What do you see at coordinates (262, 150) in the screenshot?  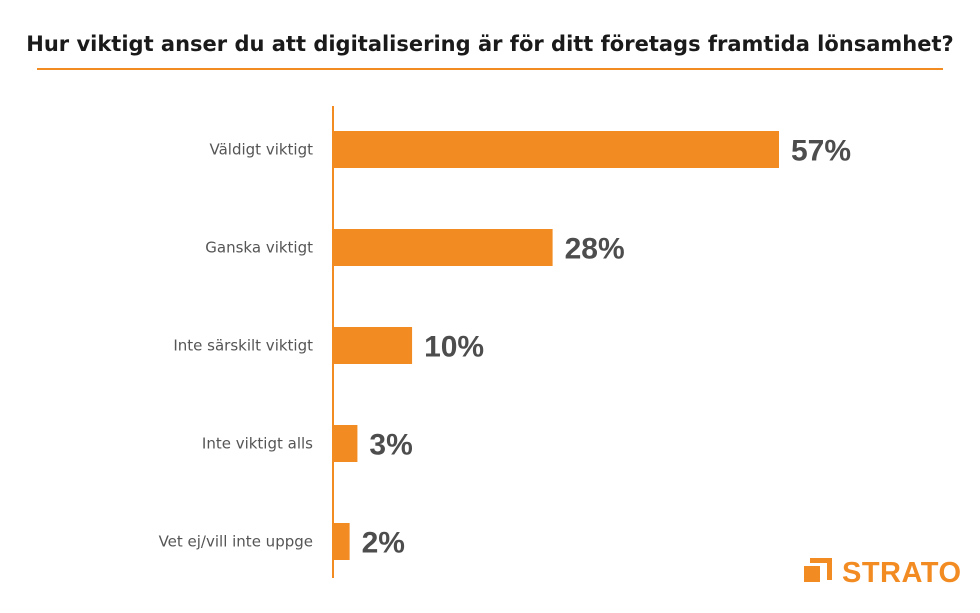 I see `category-label-0: Väldigt viktigt` at bounding box center [262, 150].